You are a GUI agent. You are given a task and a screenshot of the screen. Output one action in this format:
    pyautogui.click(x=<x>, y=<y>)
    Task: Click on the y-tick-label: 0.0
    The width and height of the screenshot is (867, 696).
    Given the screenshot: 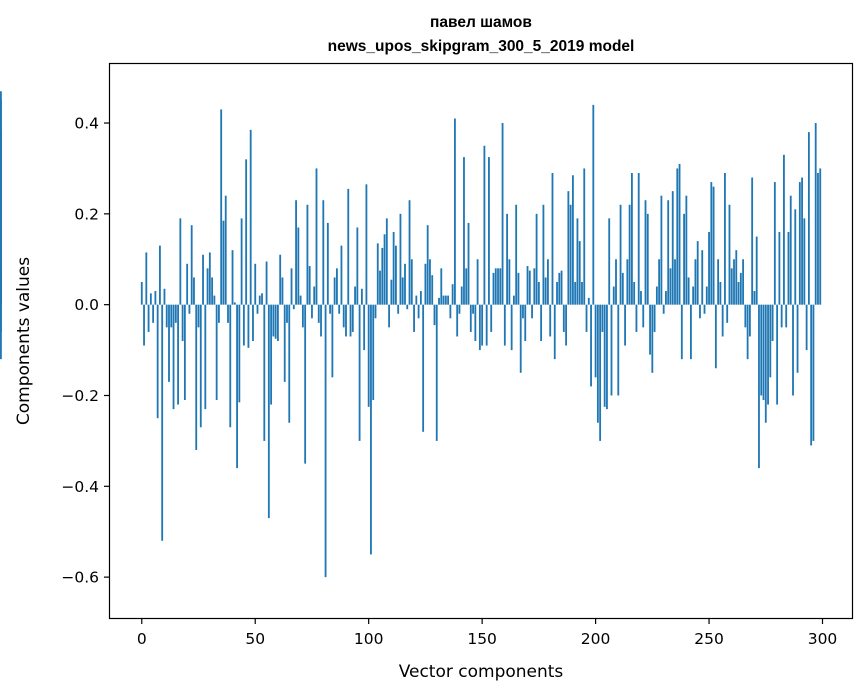 What is the action you would take?
    pyautogui.click(x=86, y=305)
    